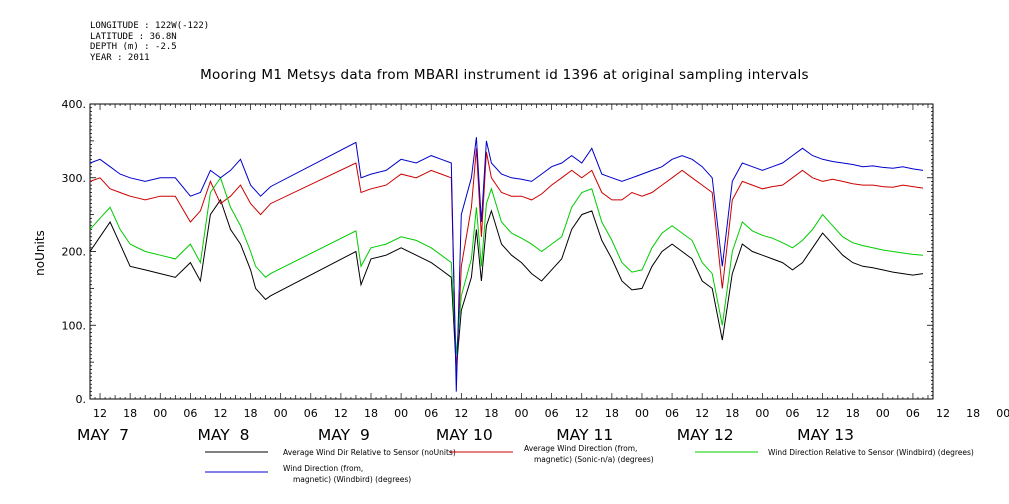 The width and height of the screenshot is (1009, 504). Describe the element at coordinates (133, 47) in the screenshot. I see `depth-label: DEPTH (m) : -2.5` at that location.